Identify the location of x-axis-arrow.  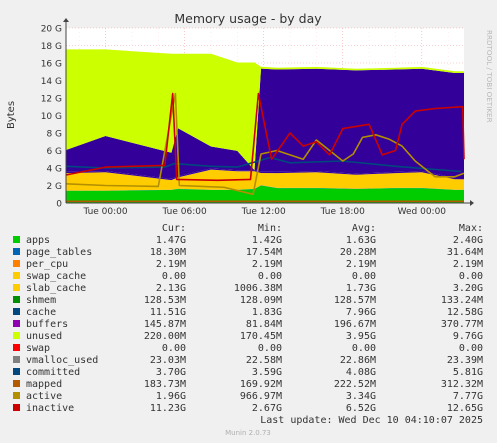
(472, 203).